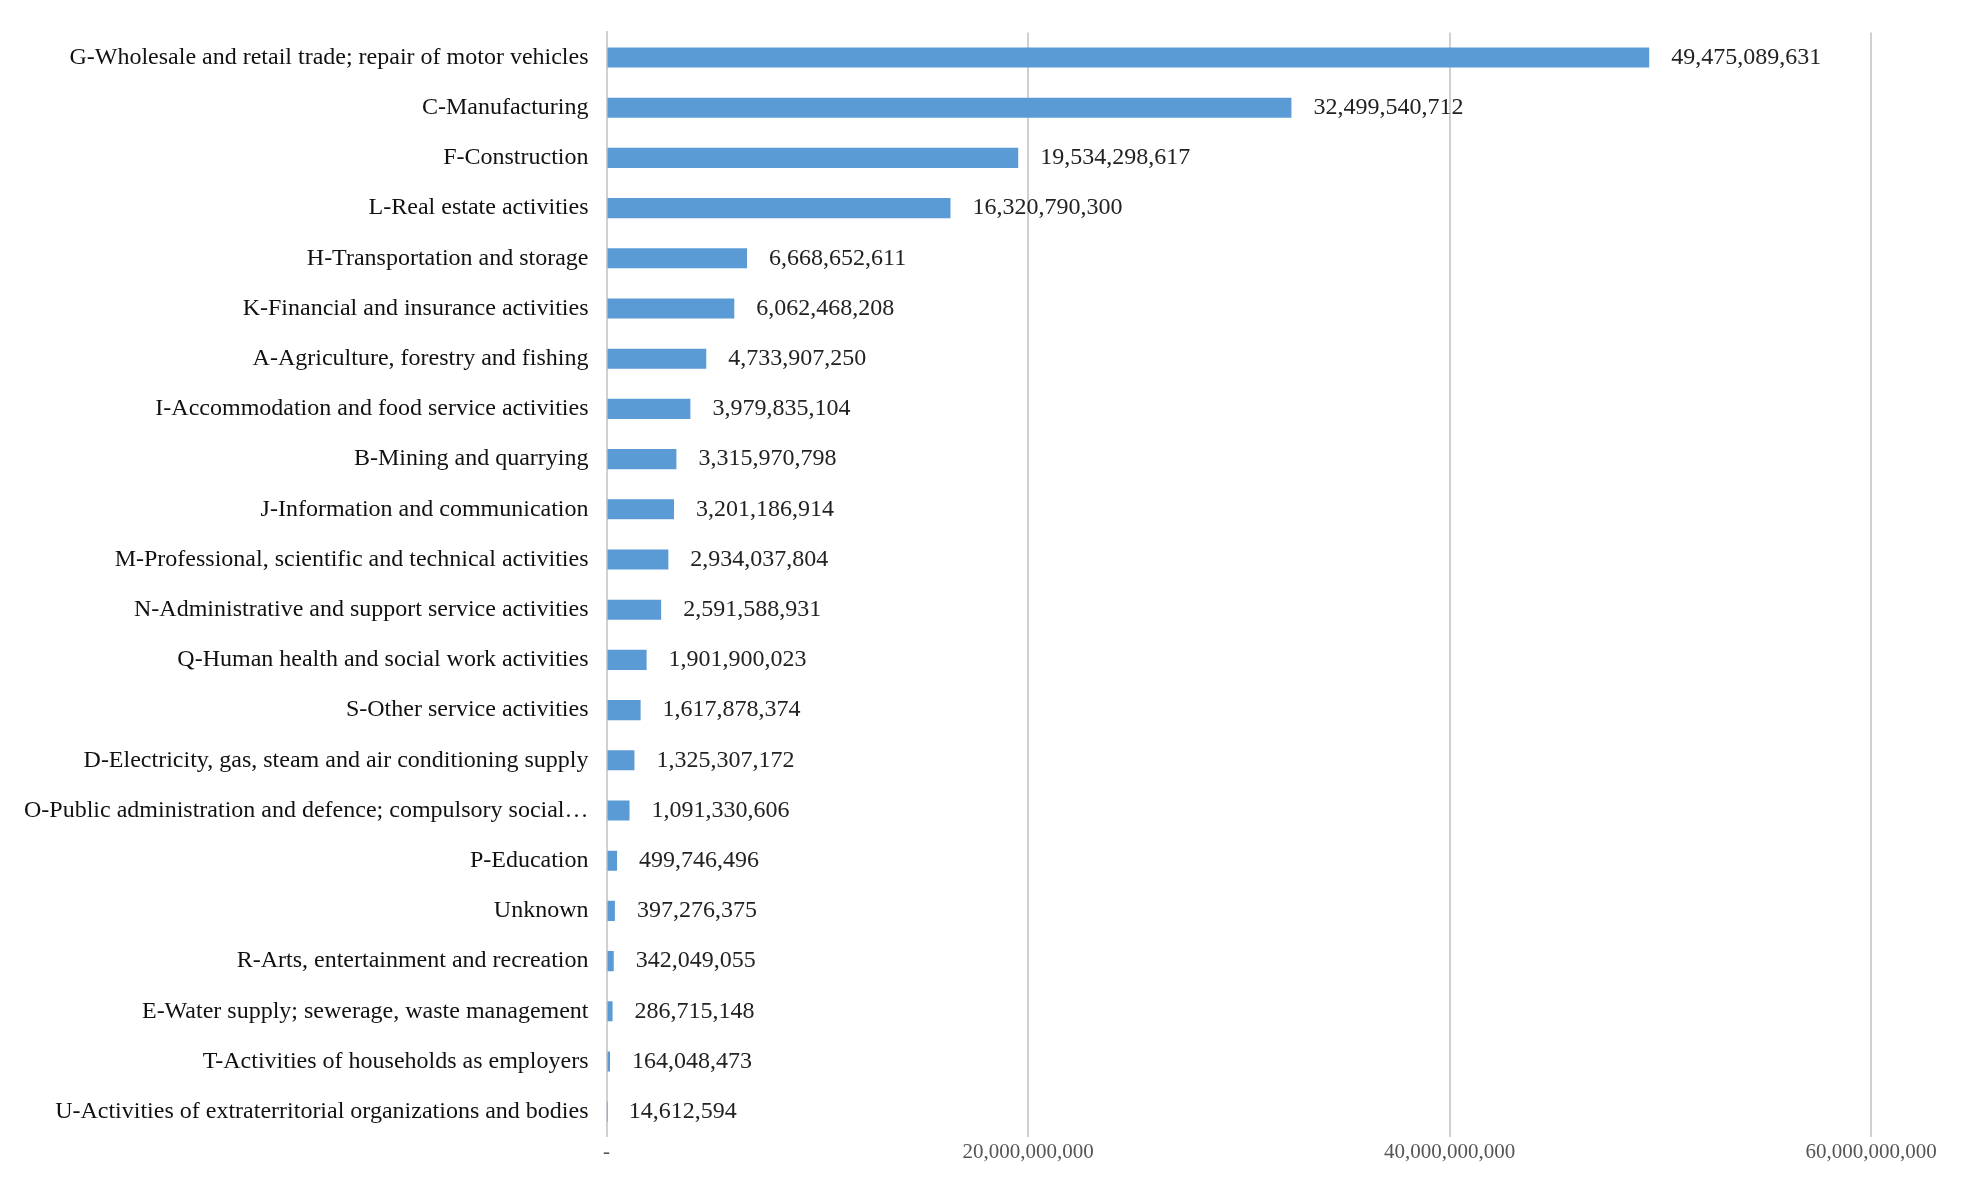  What do you see at coordinates (516, 156) in the screenshot?
I see `y-tick-label: F-Construction` at bounding box center [516, 156].